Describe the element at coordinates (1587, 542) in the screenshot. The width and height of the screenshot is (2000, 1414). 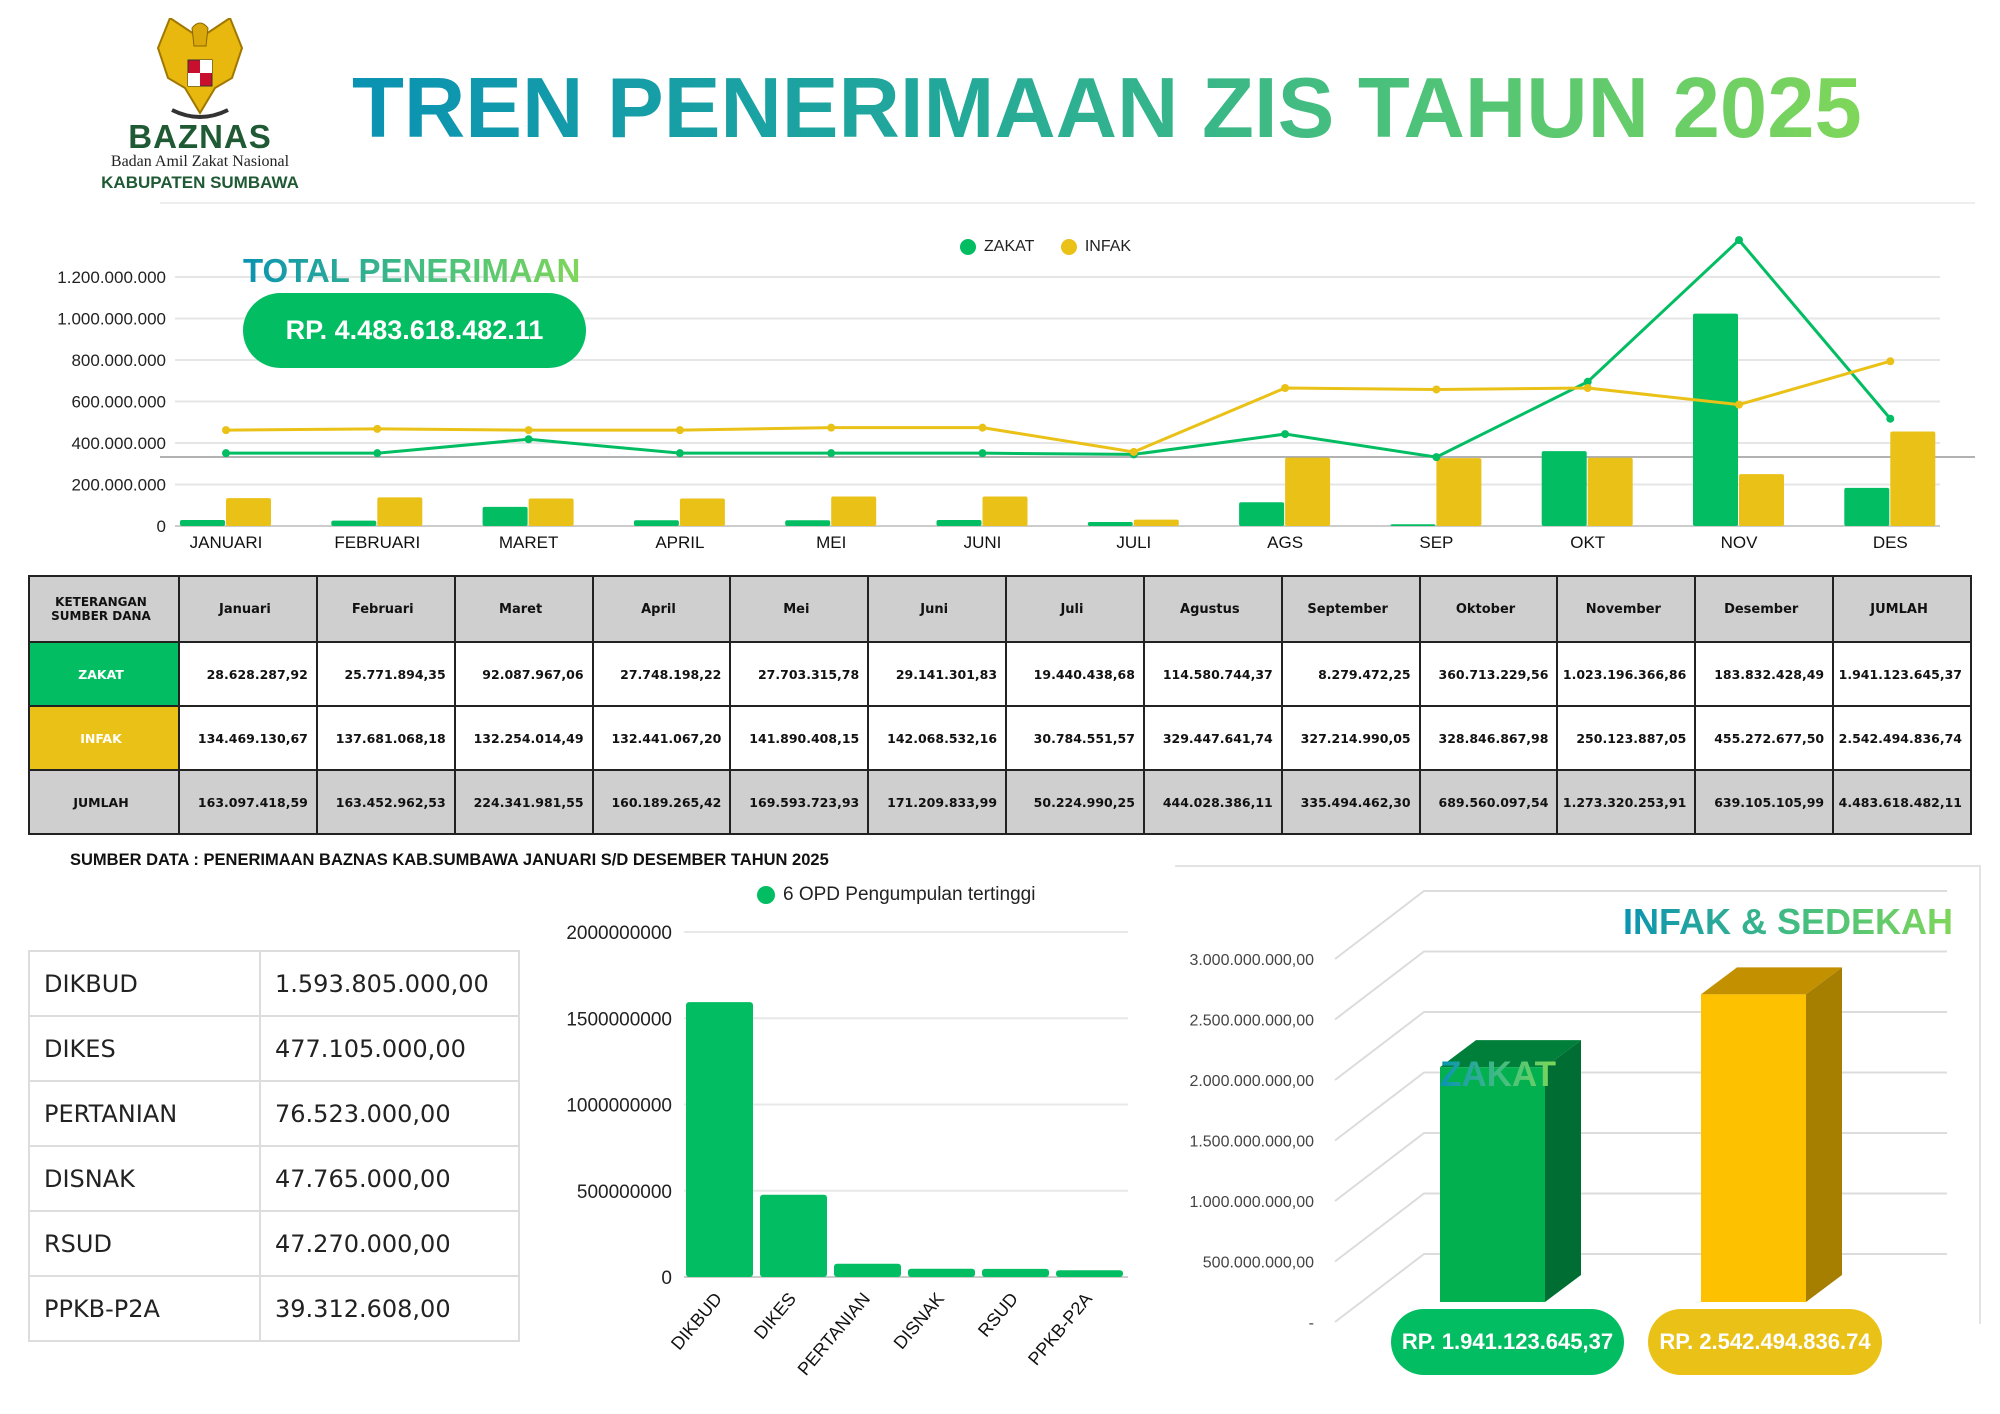
I see `x-tick-label: OKT` at that location.